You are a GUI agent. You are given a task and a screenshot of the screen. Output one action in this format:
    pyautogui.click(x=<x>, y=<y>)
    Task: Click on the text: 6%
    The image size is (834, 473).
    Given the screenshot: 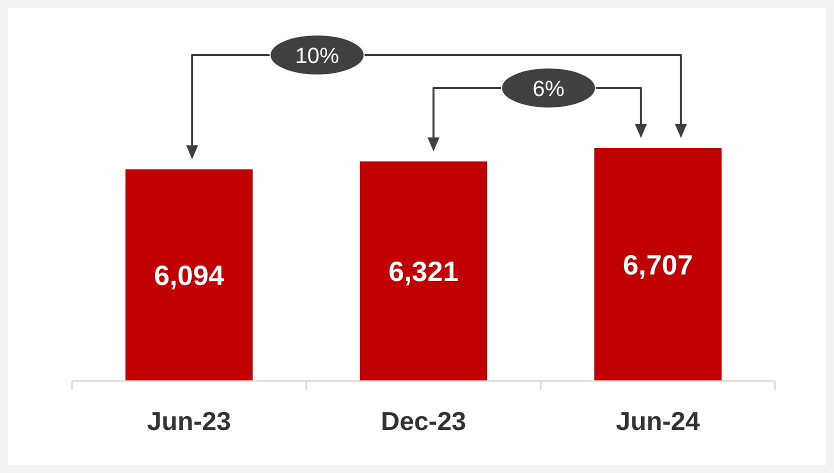 What is the action you would take?
    pyautogui.click(x=548, y=88)
    